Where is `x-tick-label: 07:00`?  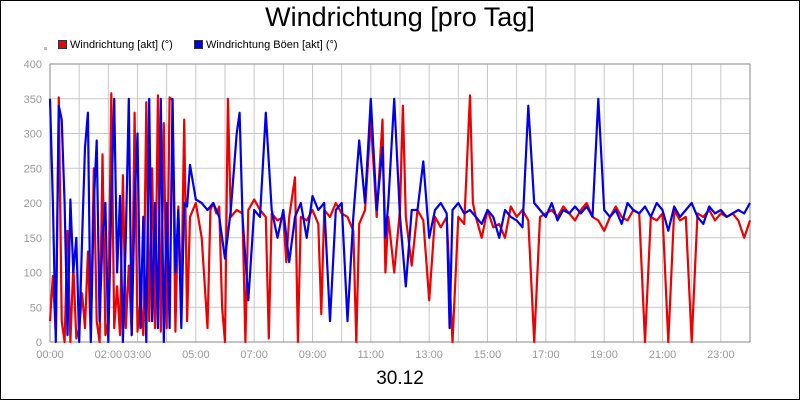 x-tick-label: 07:00 is located at coordinates (254, 355).